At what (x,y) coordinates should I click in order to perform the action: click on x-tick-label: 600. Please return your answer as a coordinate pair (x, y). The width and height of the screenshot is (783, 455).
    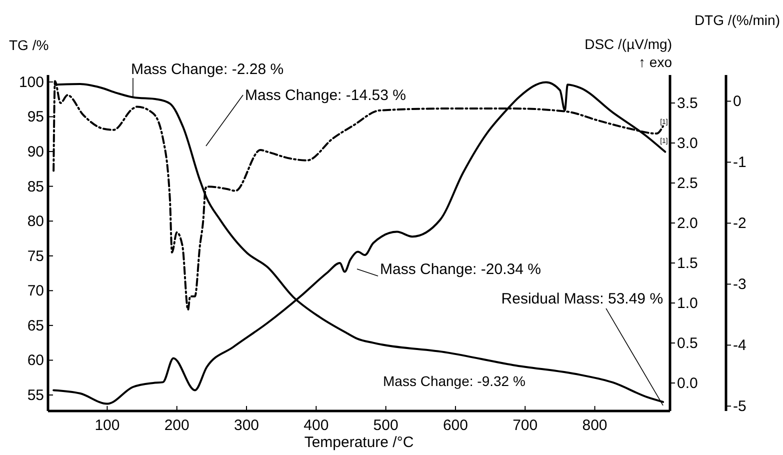
    Looking at the image, I should click on (455, 425).